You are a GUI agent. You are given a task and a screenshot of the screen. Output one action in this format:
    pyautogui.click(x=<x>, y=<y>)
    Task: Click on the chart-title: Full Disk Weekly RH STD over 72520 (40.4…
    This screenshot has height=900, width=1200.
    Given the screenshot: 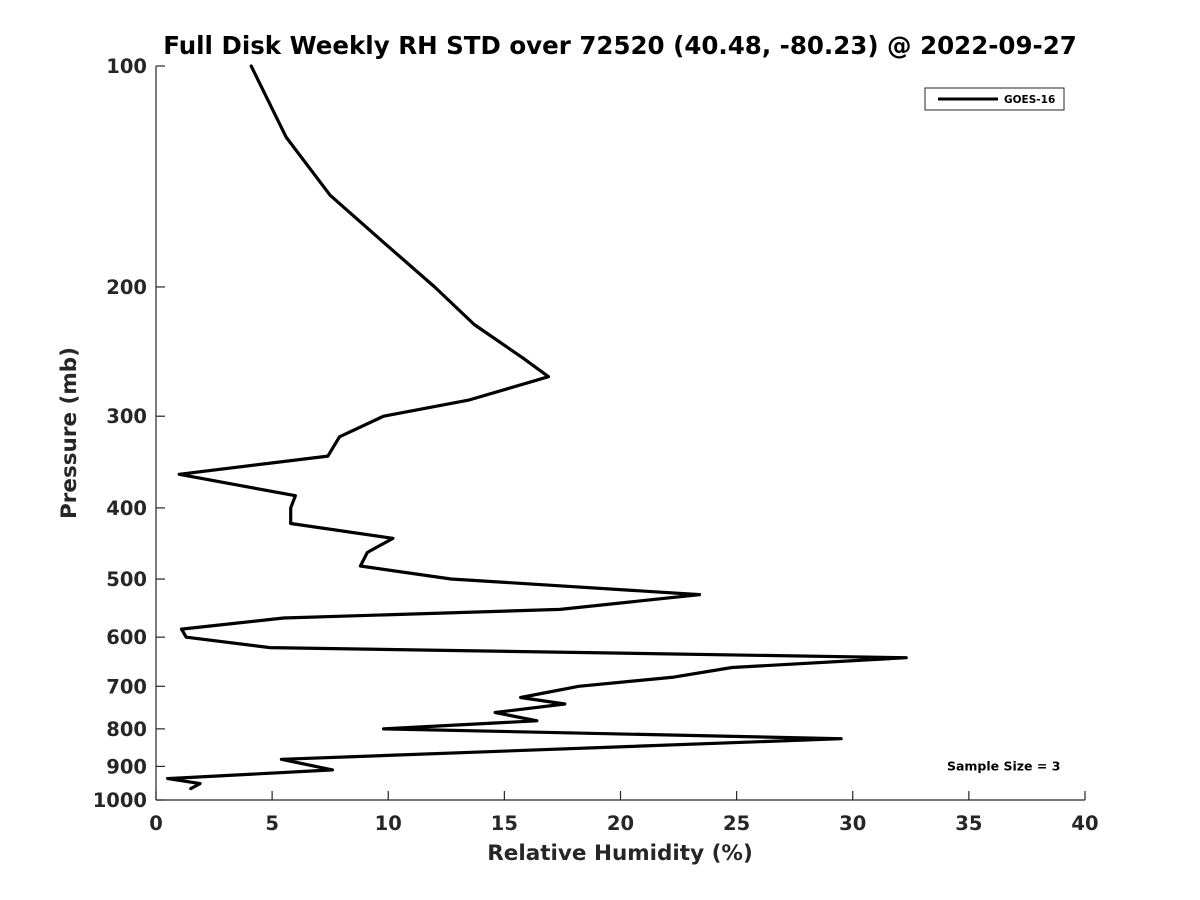 What is the action you would take?
    pyautogui.click(x=620, y=45)
    